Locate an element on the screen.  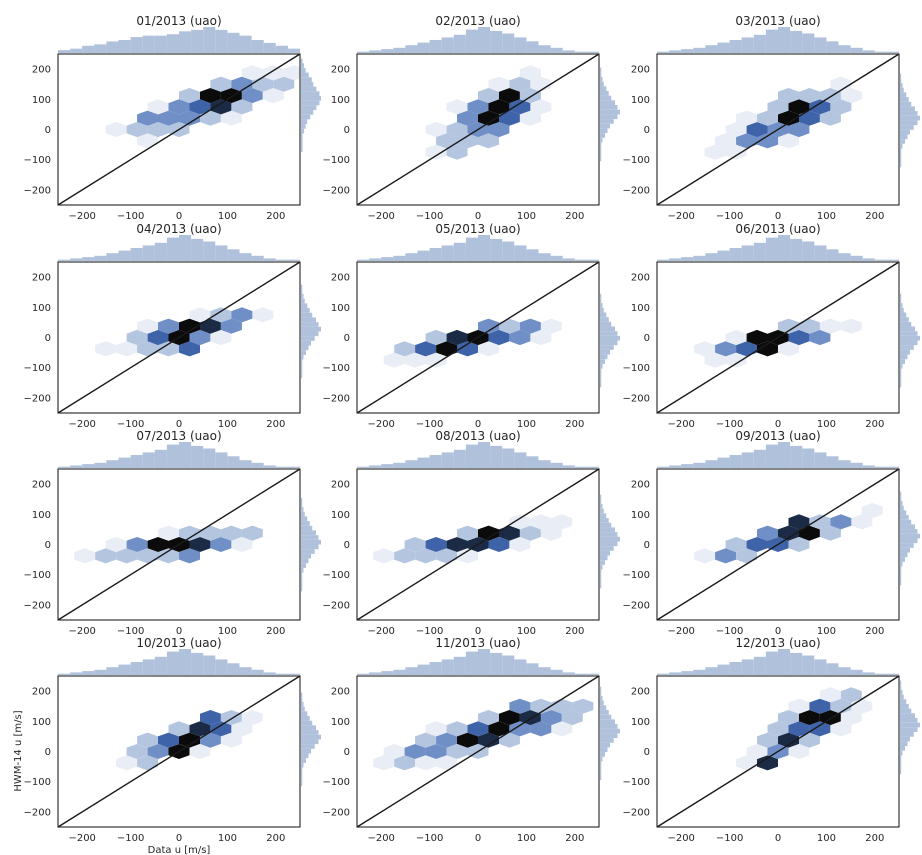
x-tick-label: −100 is located at coordinates (729, 838).